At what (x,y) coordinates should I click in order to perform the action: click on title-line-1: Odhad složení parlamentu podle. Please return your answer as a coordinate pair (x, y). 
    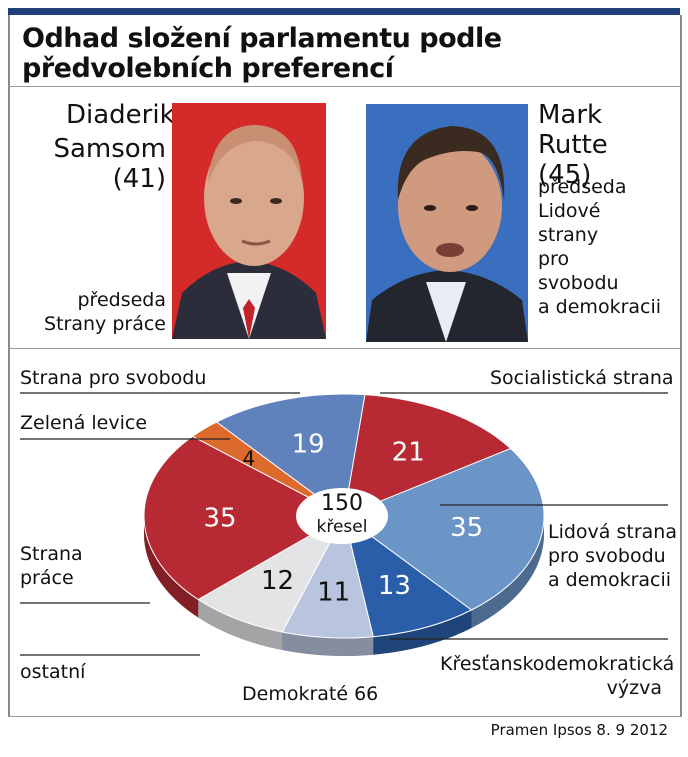
    Looking at the image, I should click on (262, 38).